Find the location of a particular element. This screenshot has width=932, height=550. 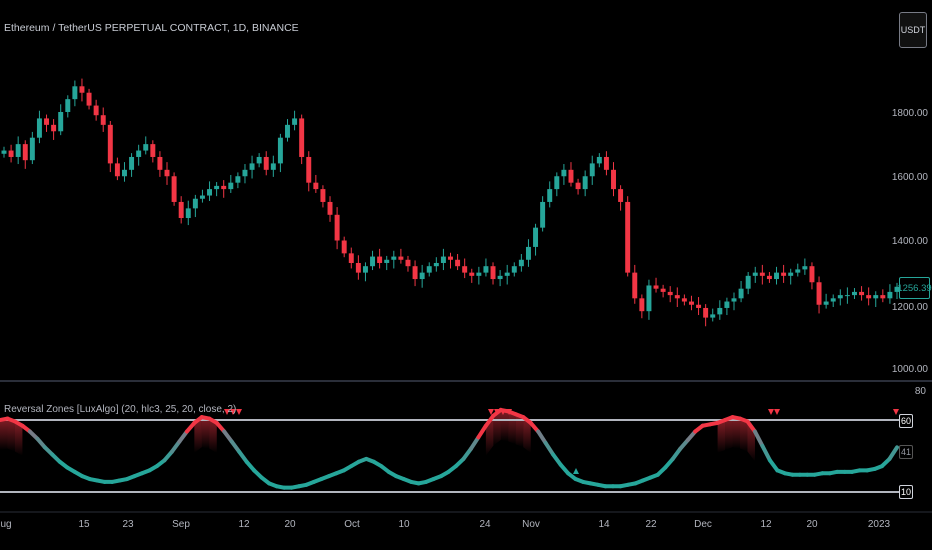

date-label: 12 is located at coordinates (766, 524).